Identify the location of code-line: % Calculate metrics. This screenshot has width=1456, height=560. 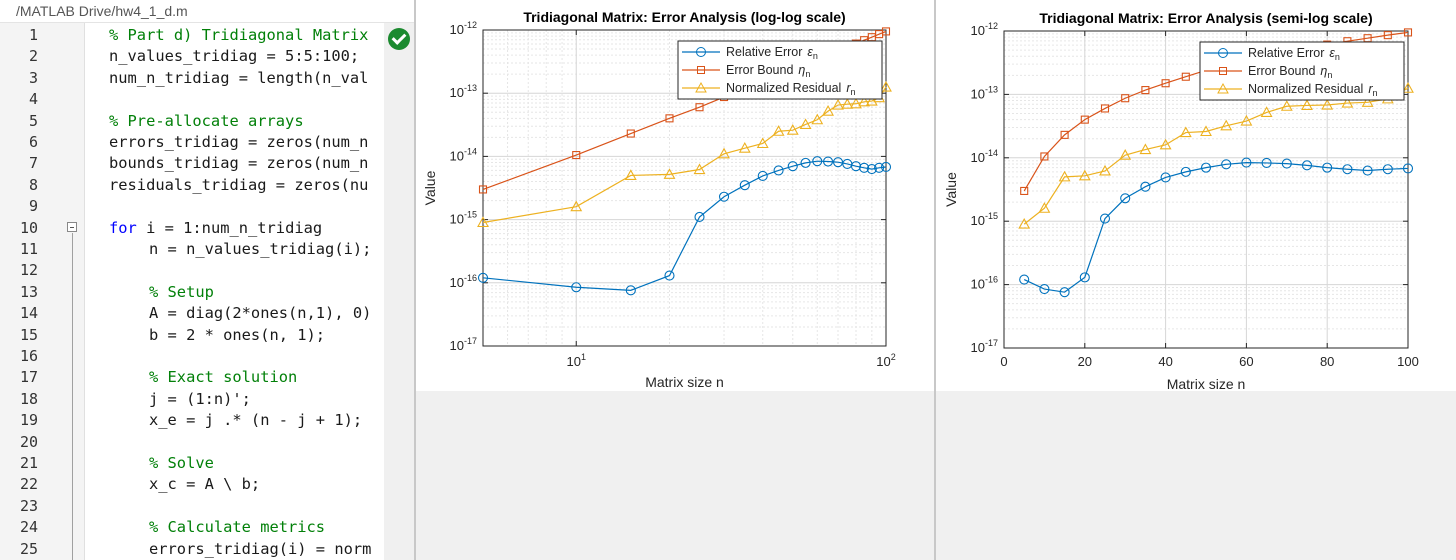
(237, 527).